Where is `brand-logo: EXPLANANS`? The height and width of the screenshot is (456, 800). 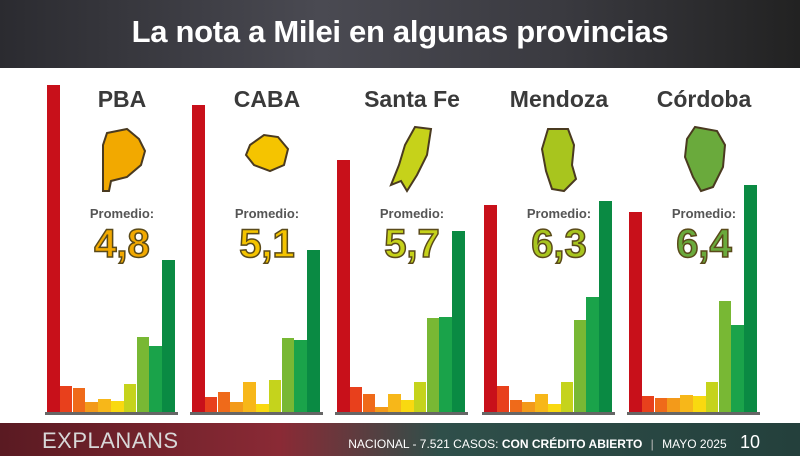
brand-logo: EXPLANANS is located at coordinates (110, 440).